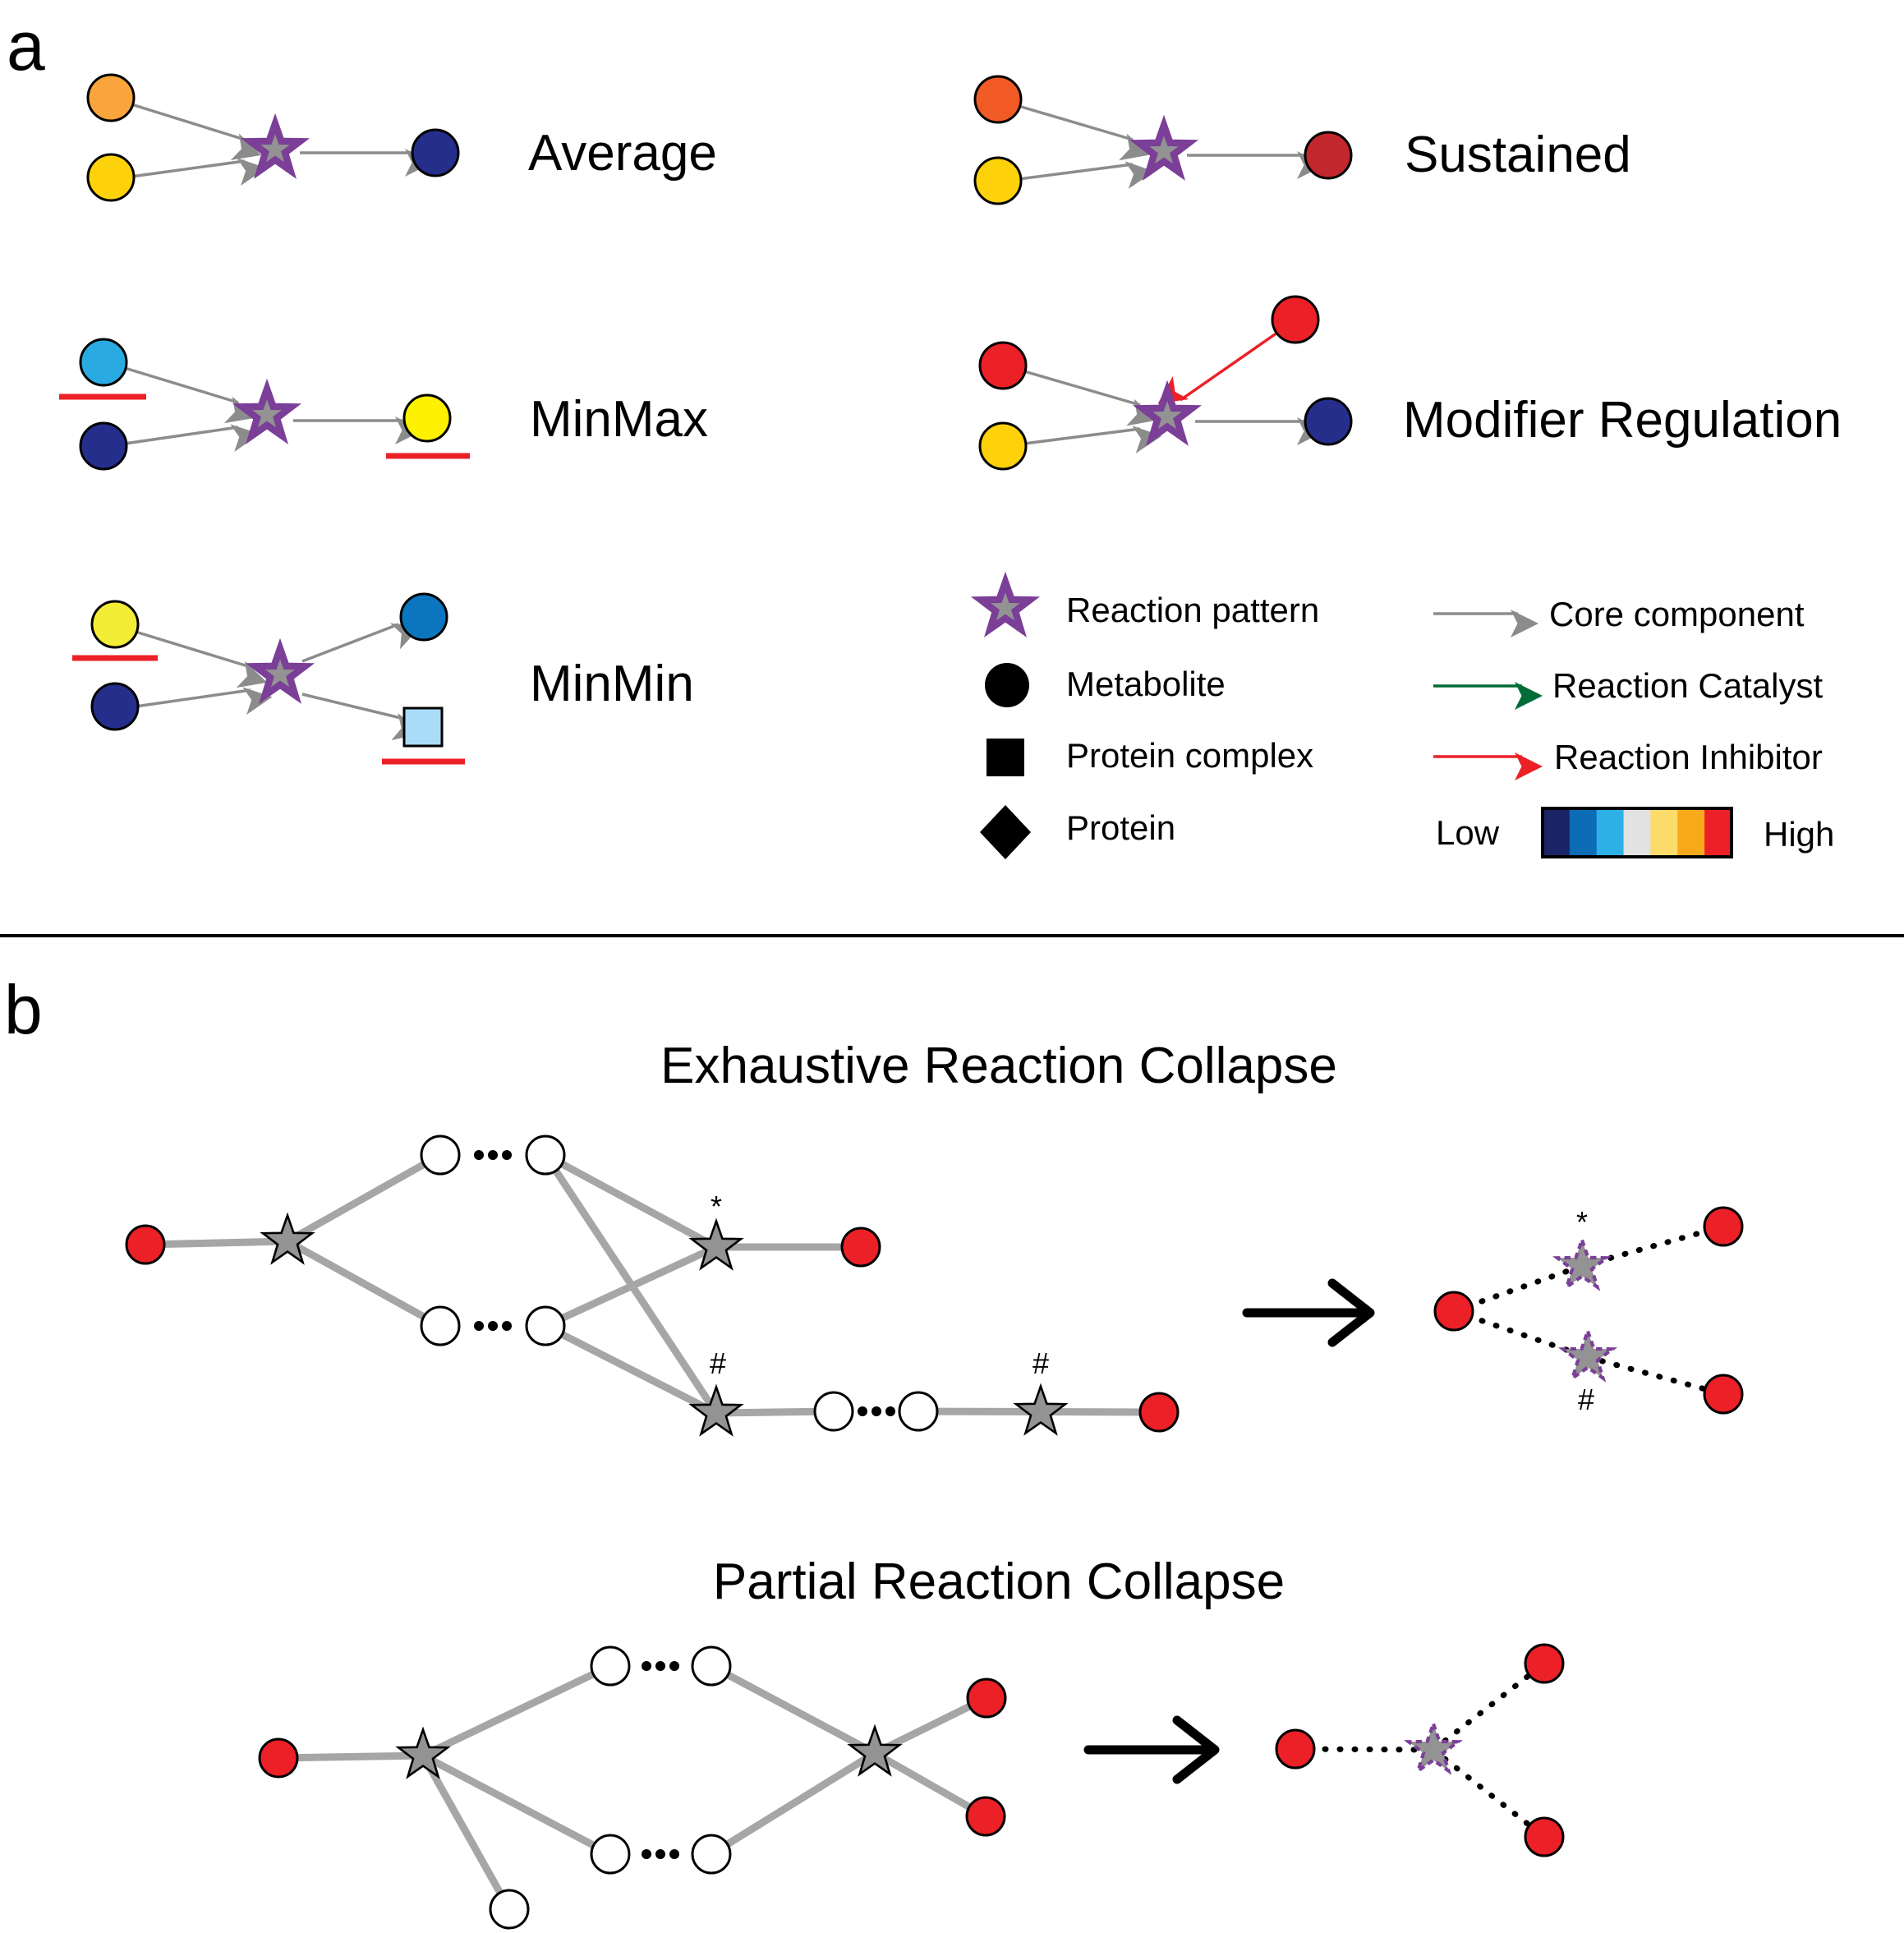 Image resolution: width=1904 pixels, height=1933 pixels. What do you see at coordinates (684, 1283) in the screenshot?
I see `ellipsis-dots` at bounding box center [684, 1283].